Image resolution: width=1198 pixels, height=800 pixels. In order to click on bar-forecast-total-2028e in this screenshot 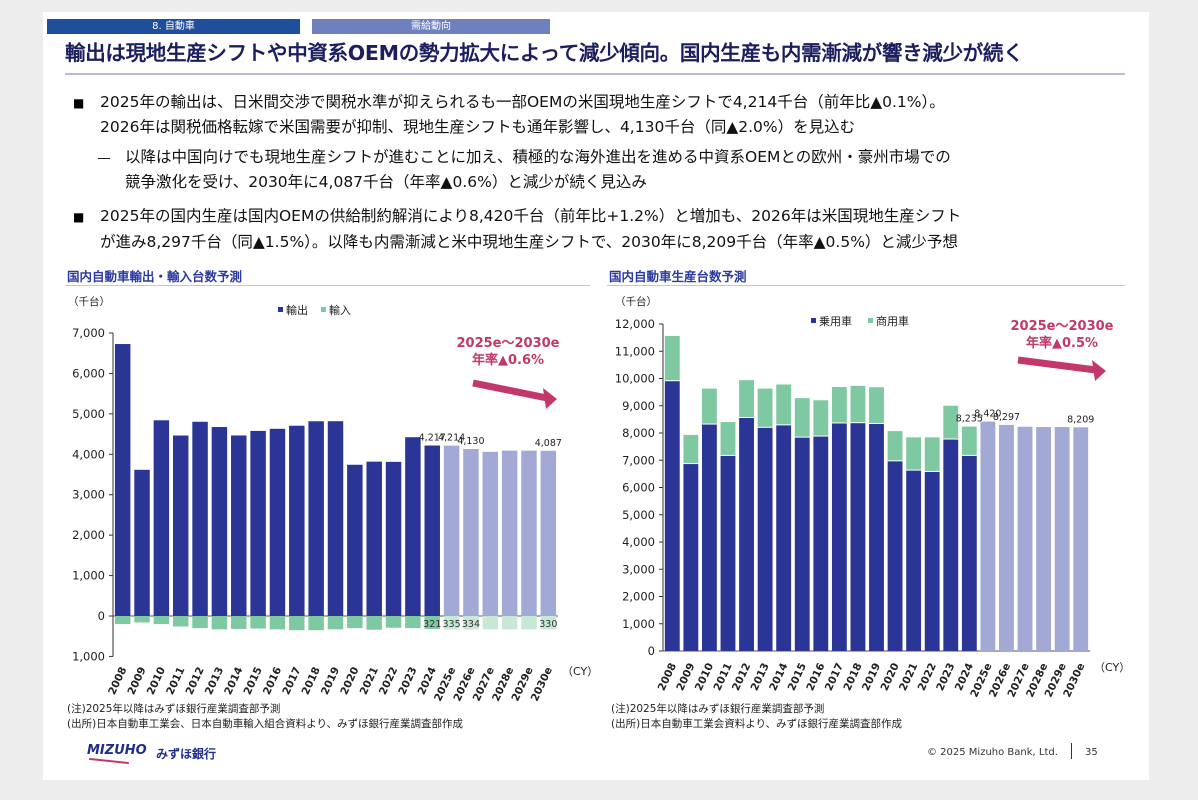, I will do `click(1044, 539)`.